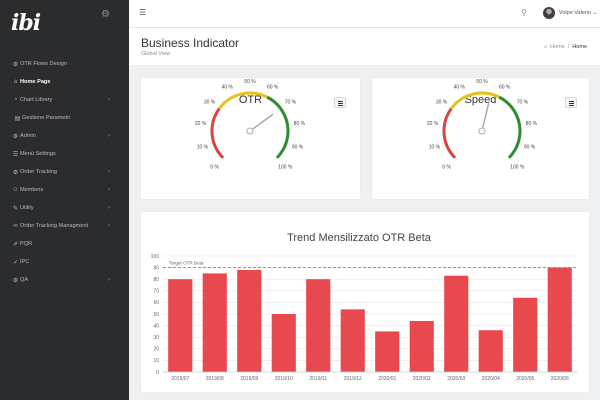  Describe the element at coordinates (64, 23) in the screenshot. I see `logo-area: ibi ⚙` at that location.